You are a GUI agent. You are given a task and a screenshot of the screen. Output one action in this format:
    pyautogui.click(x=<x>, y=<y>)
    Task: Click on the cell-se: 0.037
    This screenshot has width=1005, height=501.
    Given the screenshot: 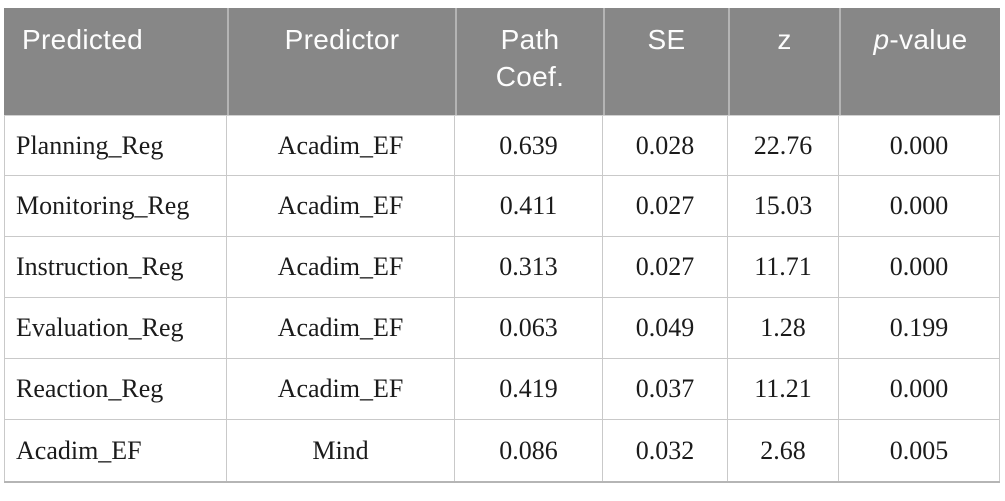 What is the action you would take?
    pyautogui.click(x=665, y=389)
    